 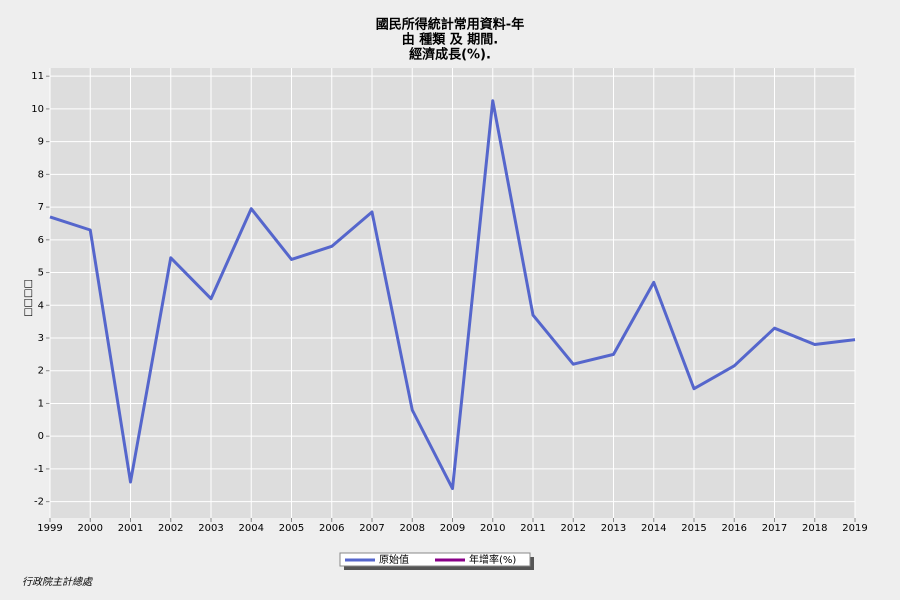 I want to click on y-tick-label: 3, so click(x=41, y=338).